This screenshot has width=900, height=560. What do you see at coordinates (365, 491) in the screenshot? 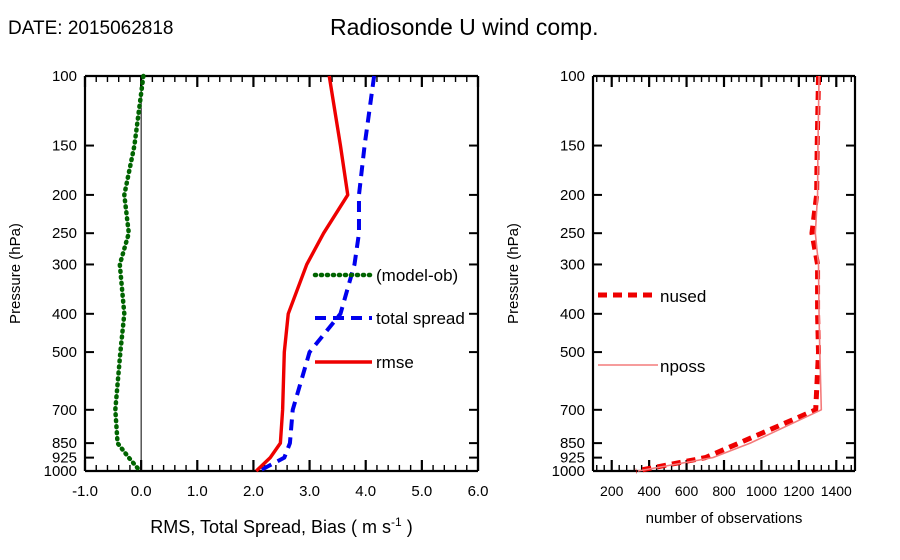
I see `x-tick-label: 4.0` at bounding box center [365, 491].